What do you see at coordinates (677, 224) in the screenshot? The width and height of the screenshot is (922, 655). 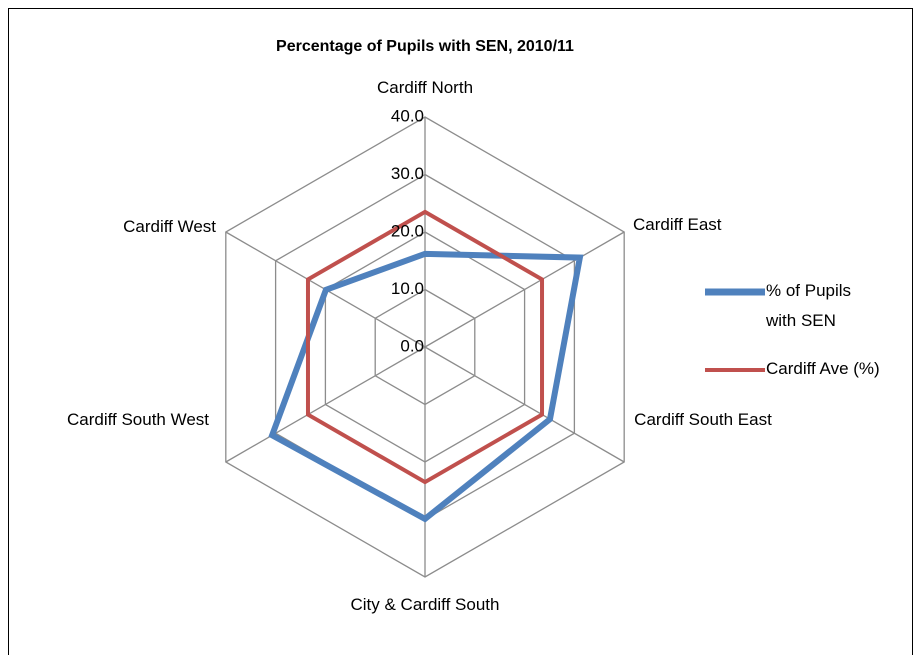 I see `category-label: Cardiff East` at bounding box center [677, 224].